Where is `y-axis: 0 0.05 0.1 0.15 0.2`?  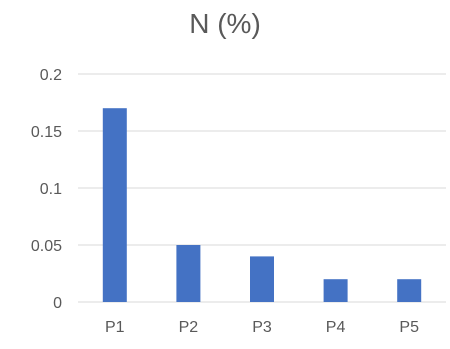 y-axis: 0 0.05 0.1 0.15 0.2 is located at coordinates (46, 189).